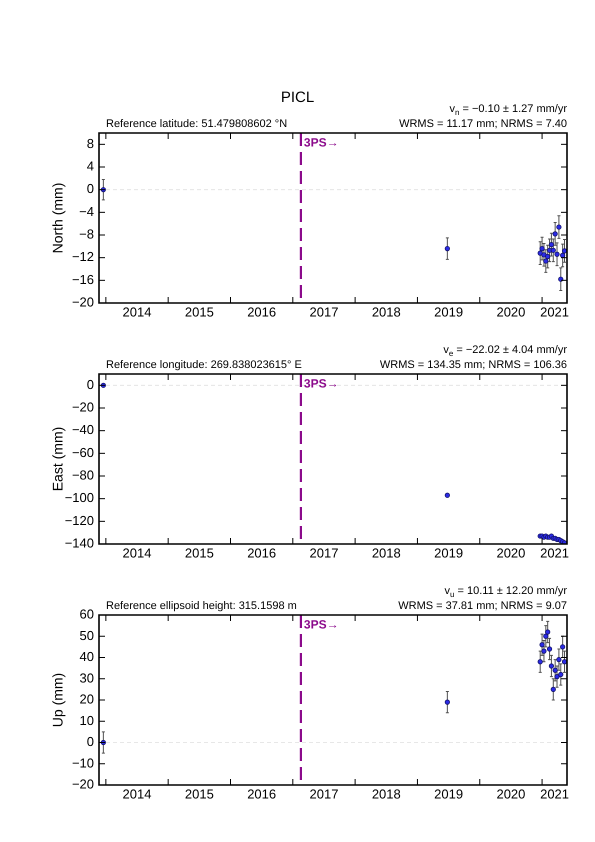  What do you see at coordinates (482, 606) in the screenshot?
I see `text: WRMS = 37.81 mm; NRMS = 9.07` at bounding box center [482, 606].